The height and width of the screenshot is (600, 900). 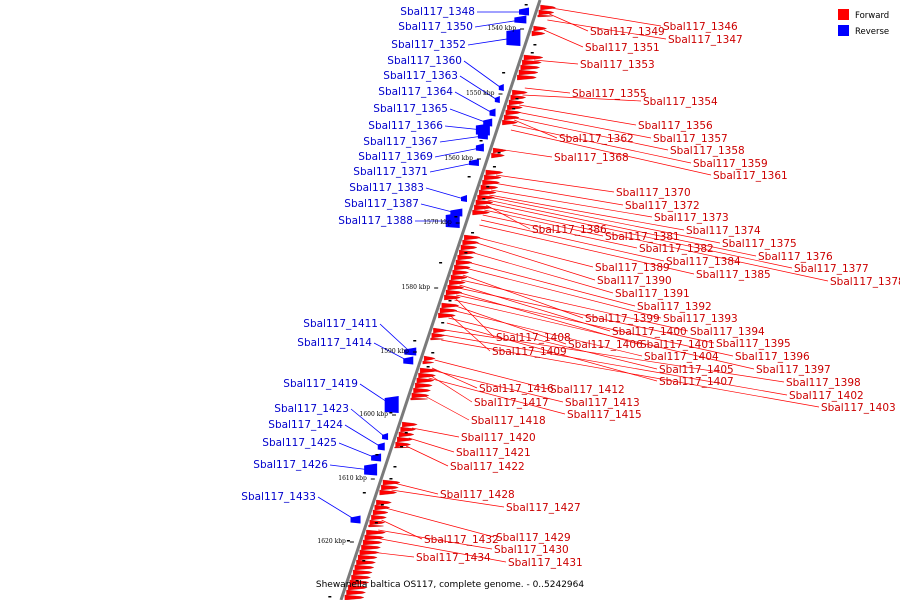 I want to click on forward-gene-label: Sbal117_1430, so click(x=531, y=550).